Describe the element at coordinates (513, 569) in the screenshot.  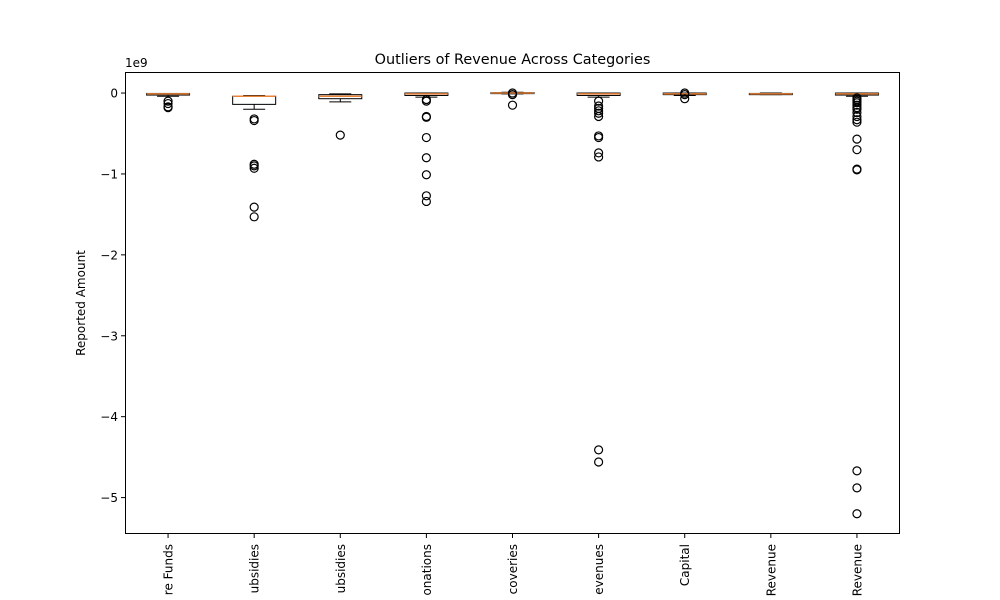
I see `x-tick-label: coveries` at that location.